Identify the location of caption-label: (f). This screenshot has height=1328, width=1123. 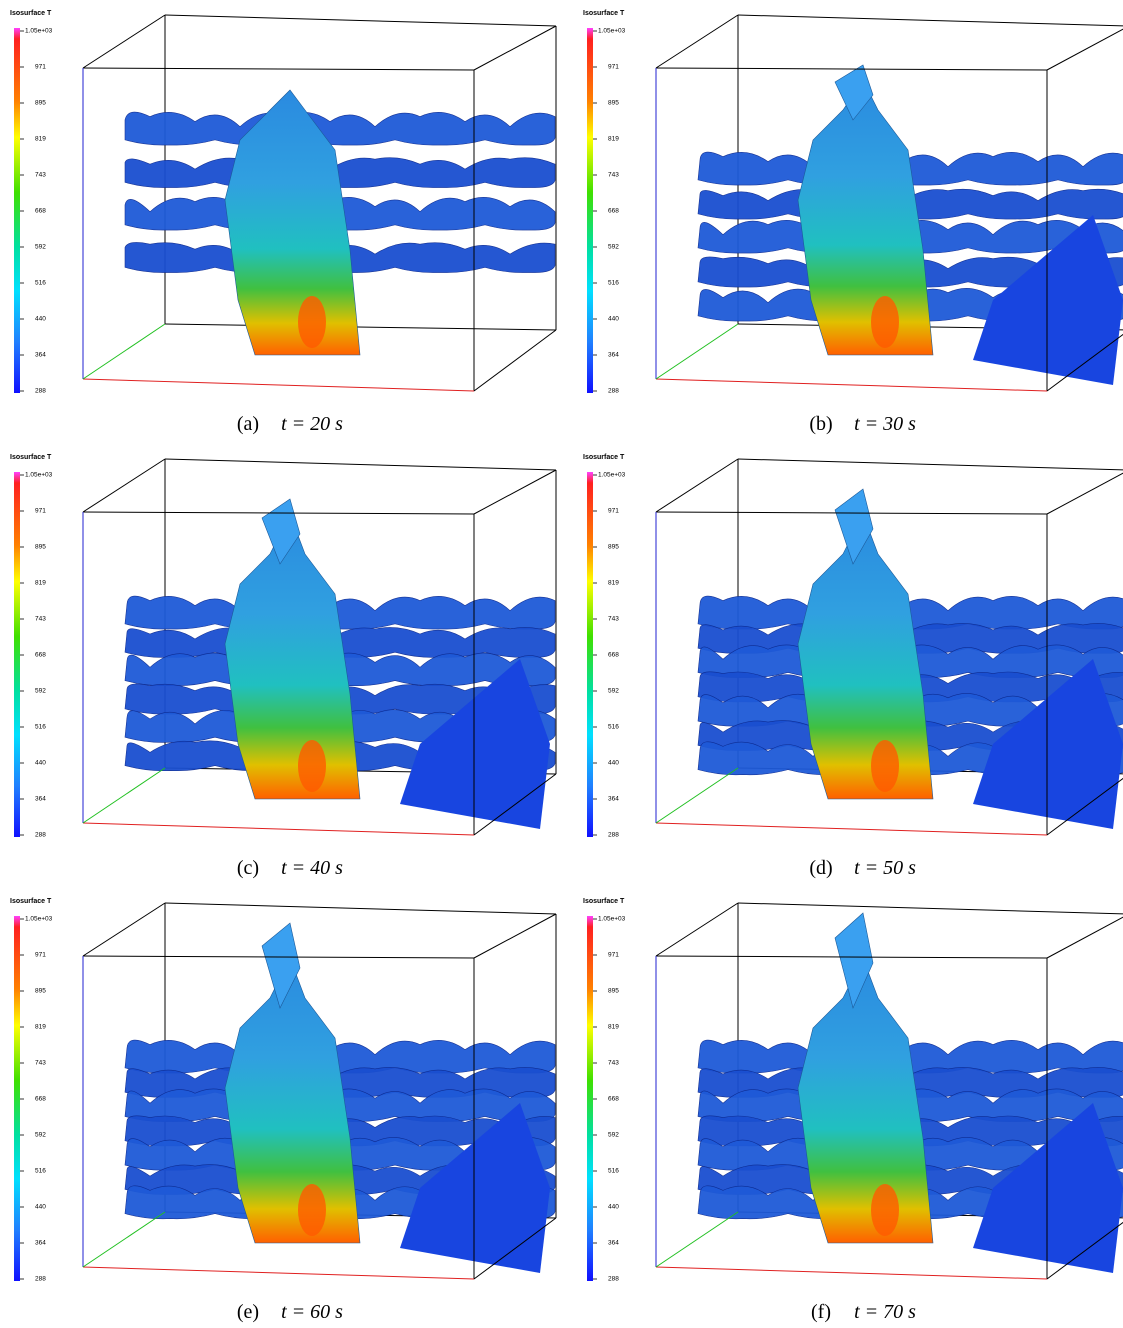
(821, 1312).